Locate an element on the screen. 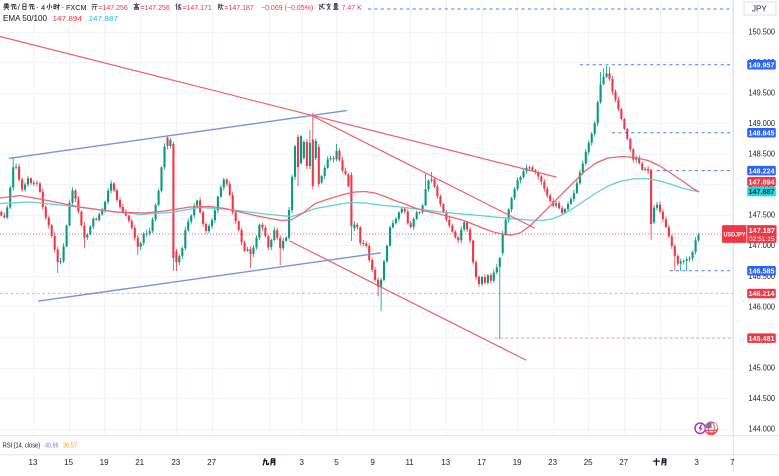 This screenshot has width=779, height=476. svg-text: 5 is located at coordinates (336, 462).